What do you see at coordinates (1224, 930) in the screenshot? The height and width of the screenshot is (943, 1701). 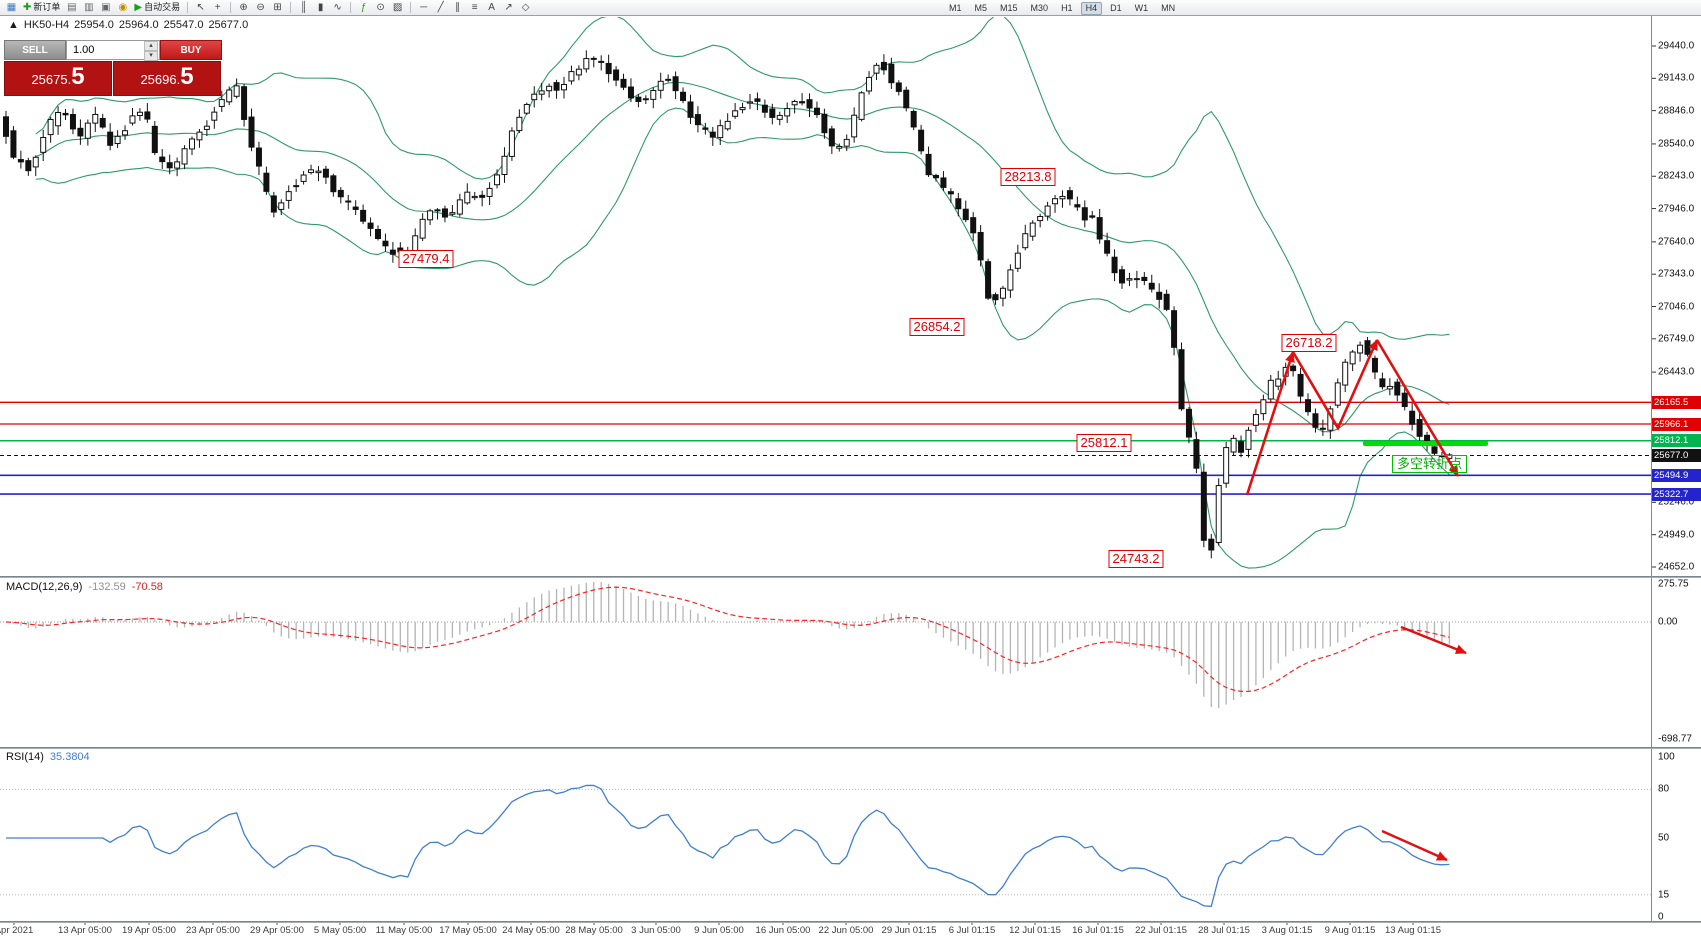 I see `time-axis-label: 28 Jul 01:15` at bounding box center [1224, 930].